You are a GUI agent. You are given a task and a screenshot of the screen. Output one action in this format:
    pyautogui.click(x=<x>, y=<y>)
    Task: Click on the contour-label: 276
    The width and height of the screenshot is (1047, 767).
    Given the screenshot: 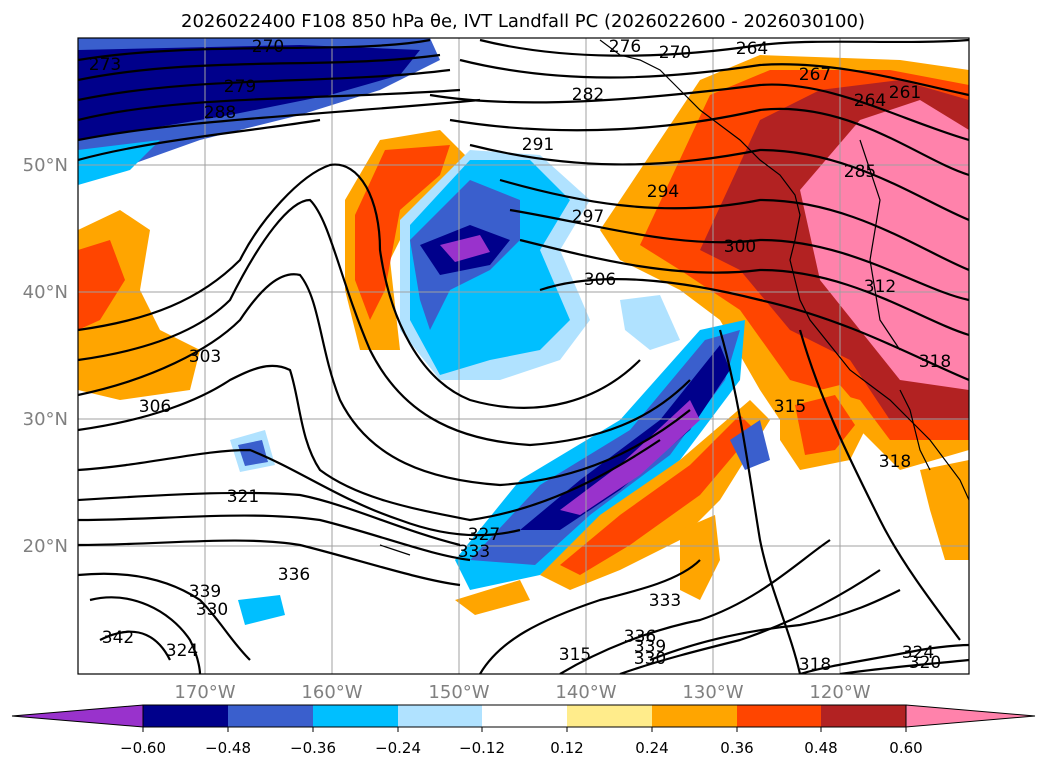 What is the action you would take?
    pyautogui.click(x=625, y=47)
    